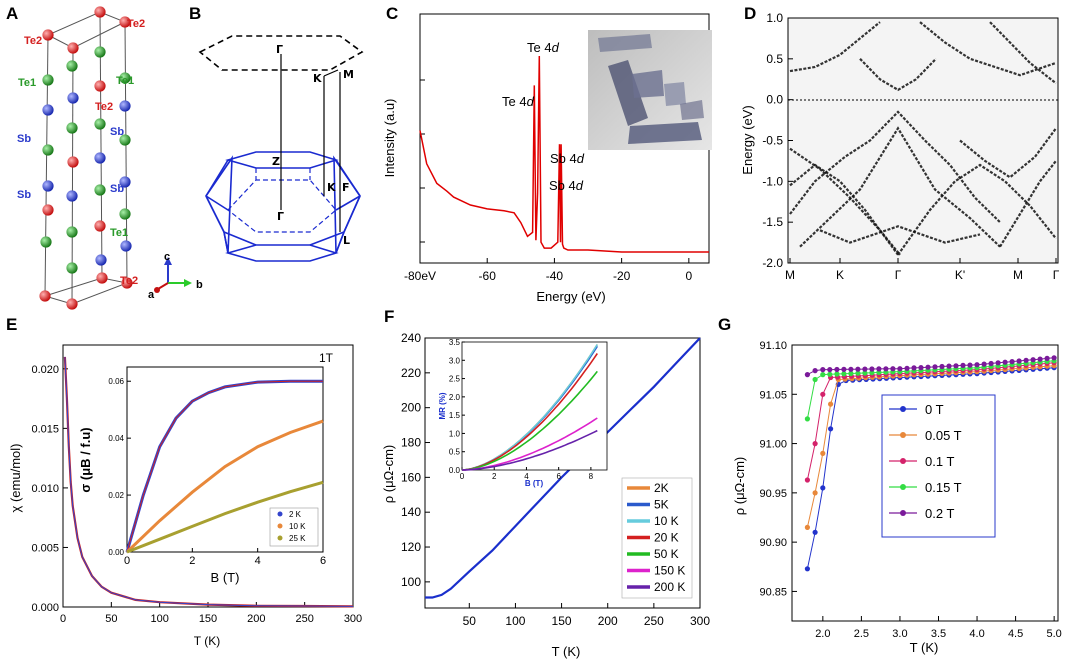 This screenshot has height=667, width=1065. Describe the element at coordinates (591, 476) in the screenshot. I see `inset-x-tick-label-f: 8` at that location.